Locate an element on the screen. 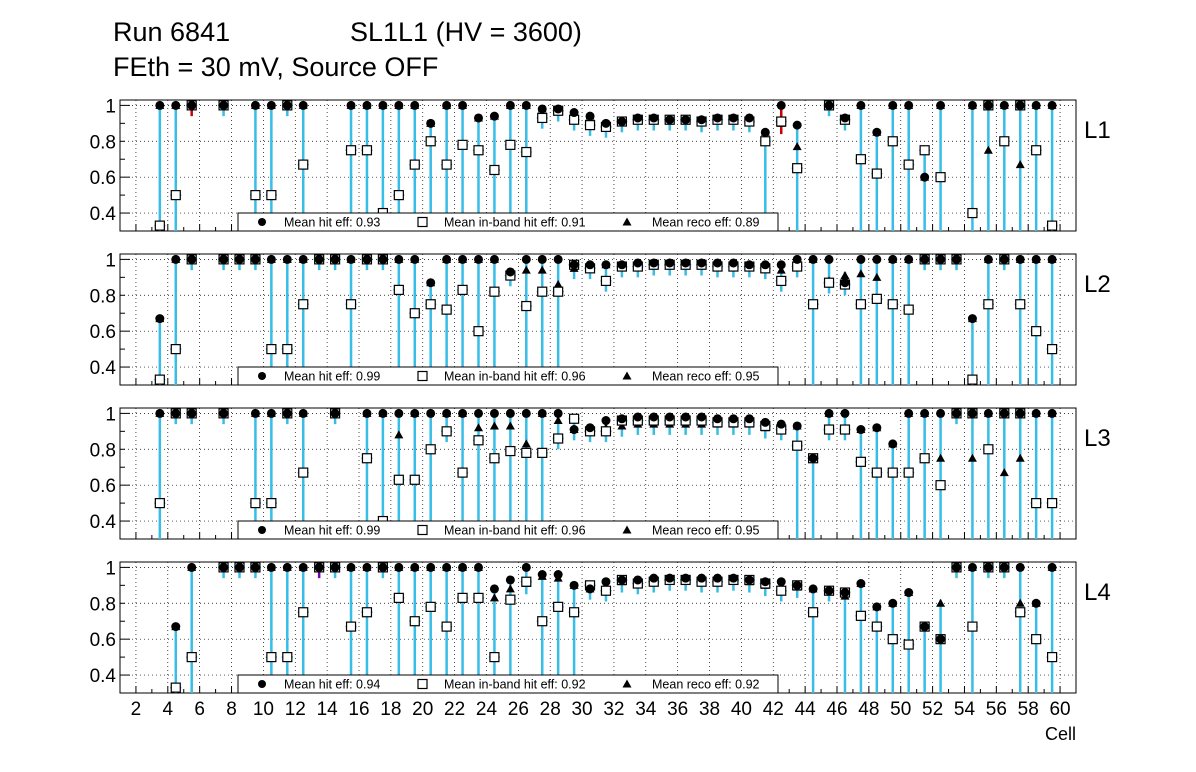 This screenshot has height=772, width=1196. x-tick-label: 12 is located at coordinates (295, 709).